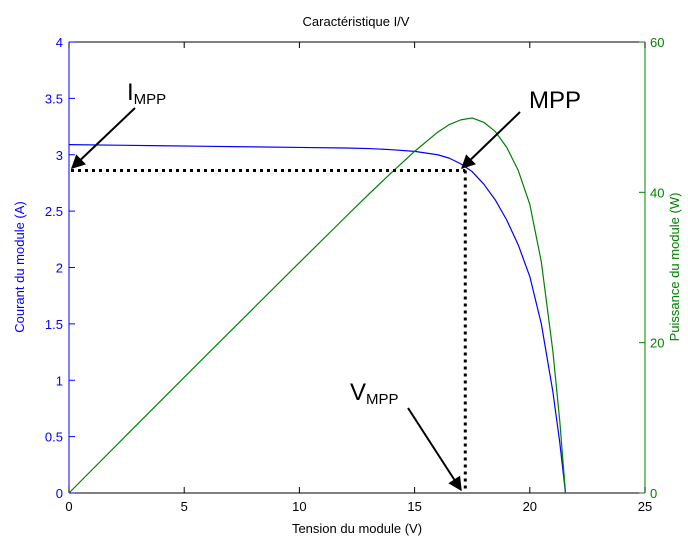  Describe the element at coordinates (382, 399) in the screenshot. I see `vmpp-label-sub: MPP` at that location.